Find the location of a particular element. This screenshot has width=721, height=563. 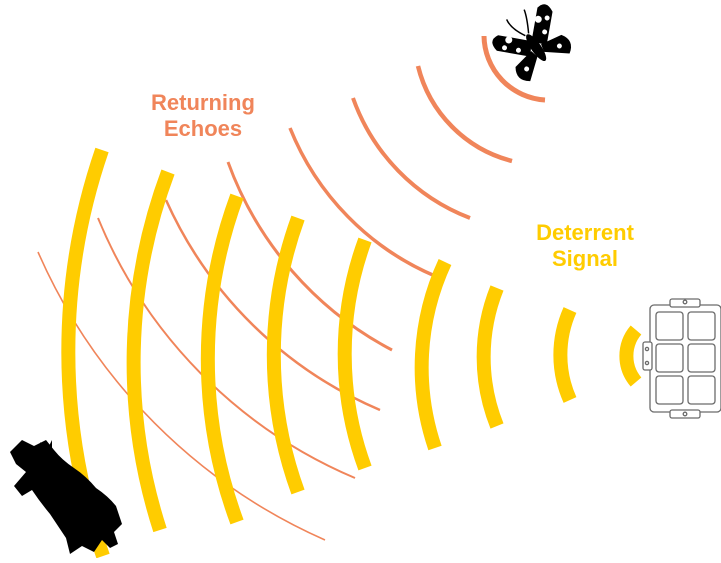

returning-echoes-label: Returning Echoes is located at coordinates (203, 116).